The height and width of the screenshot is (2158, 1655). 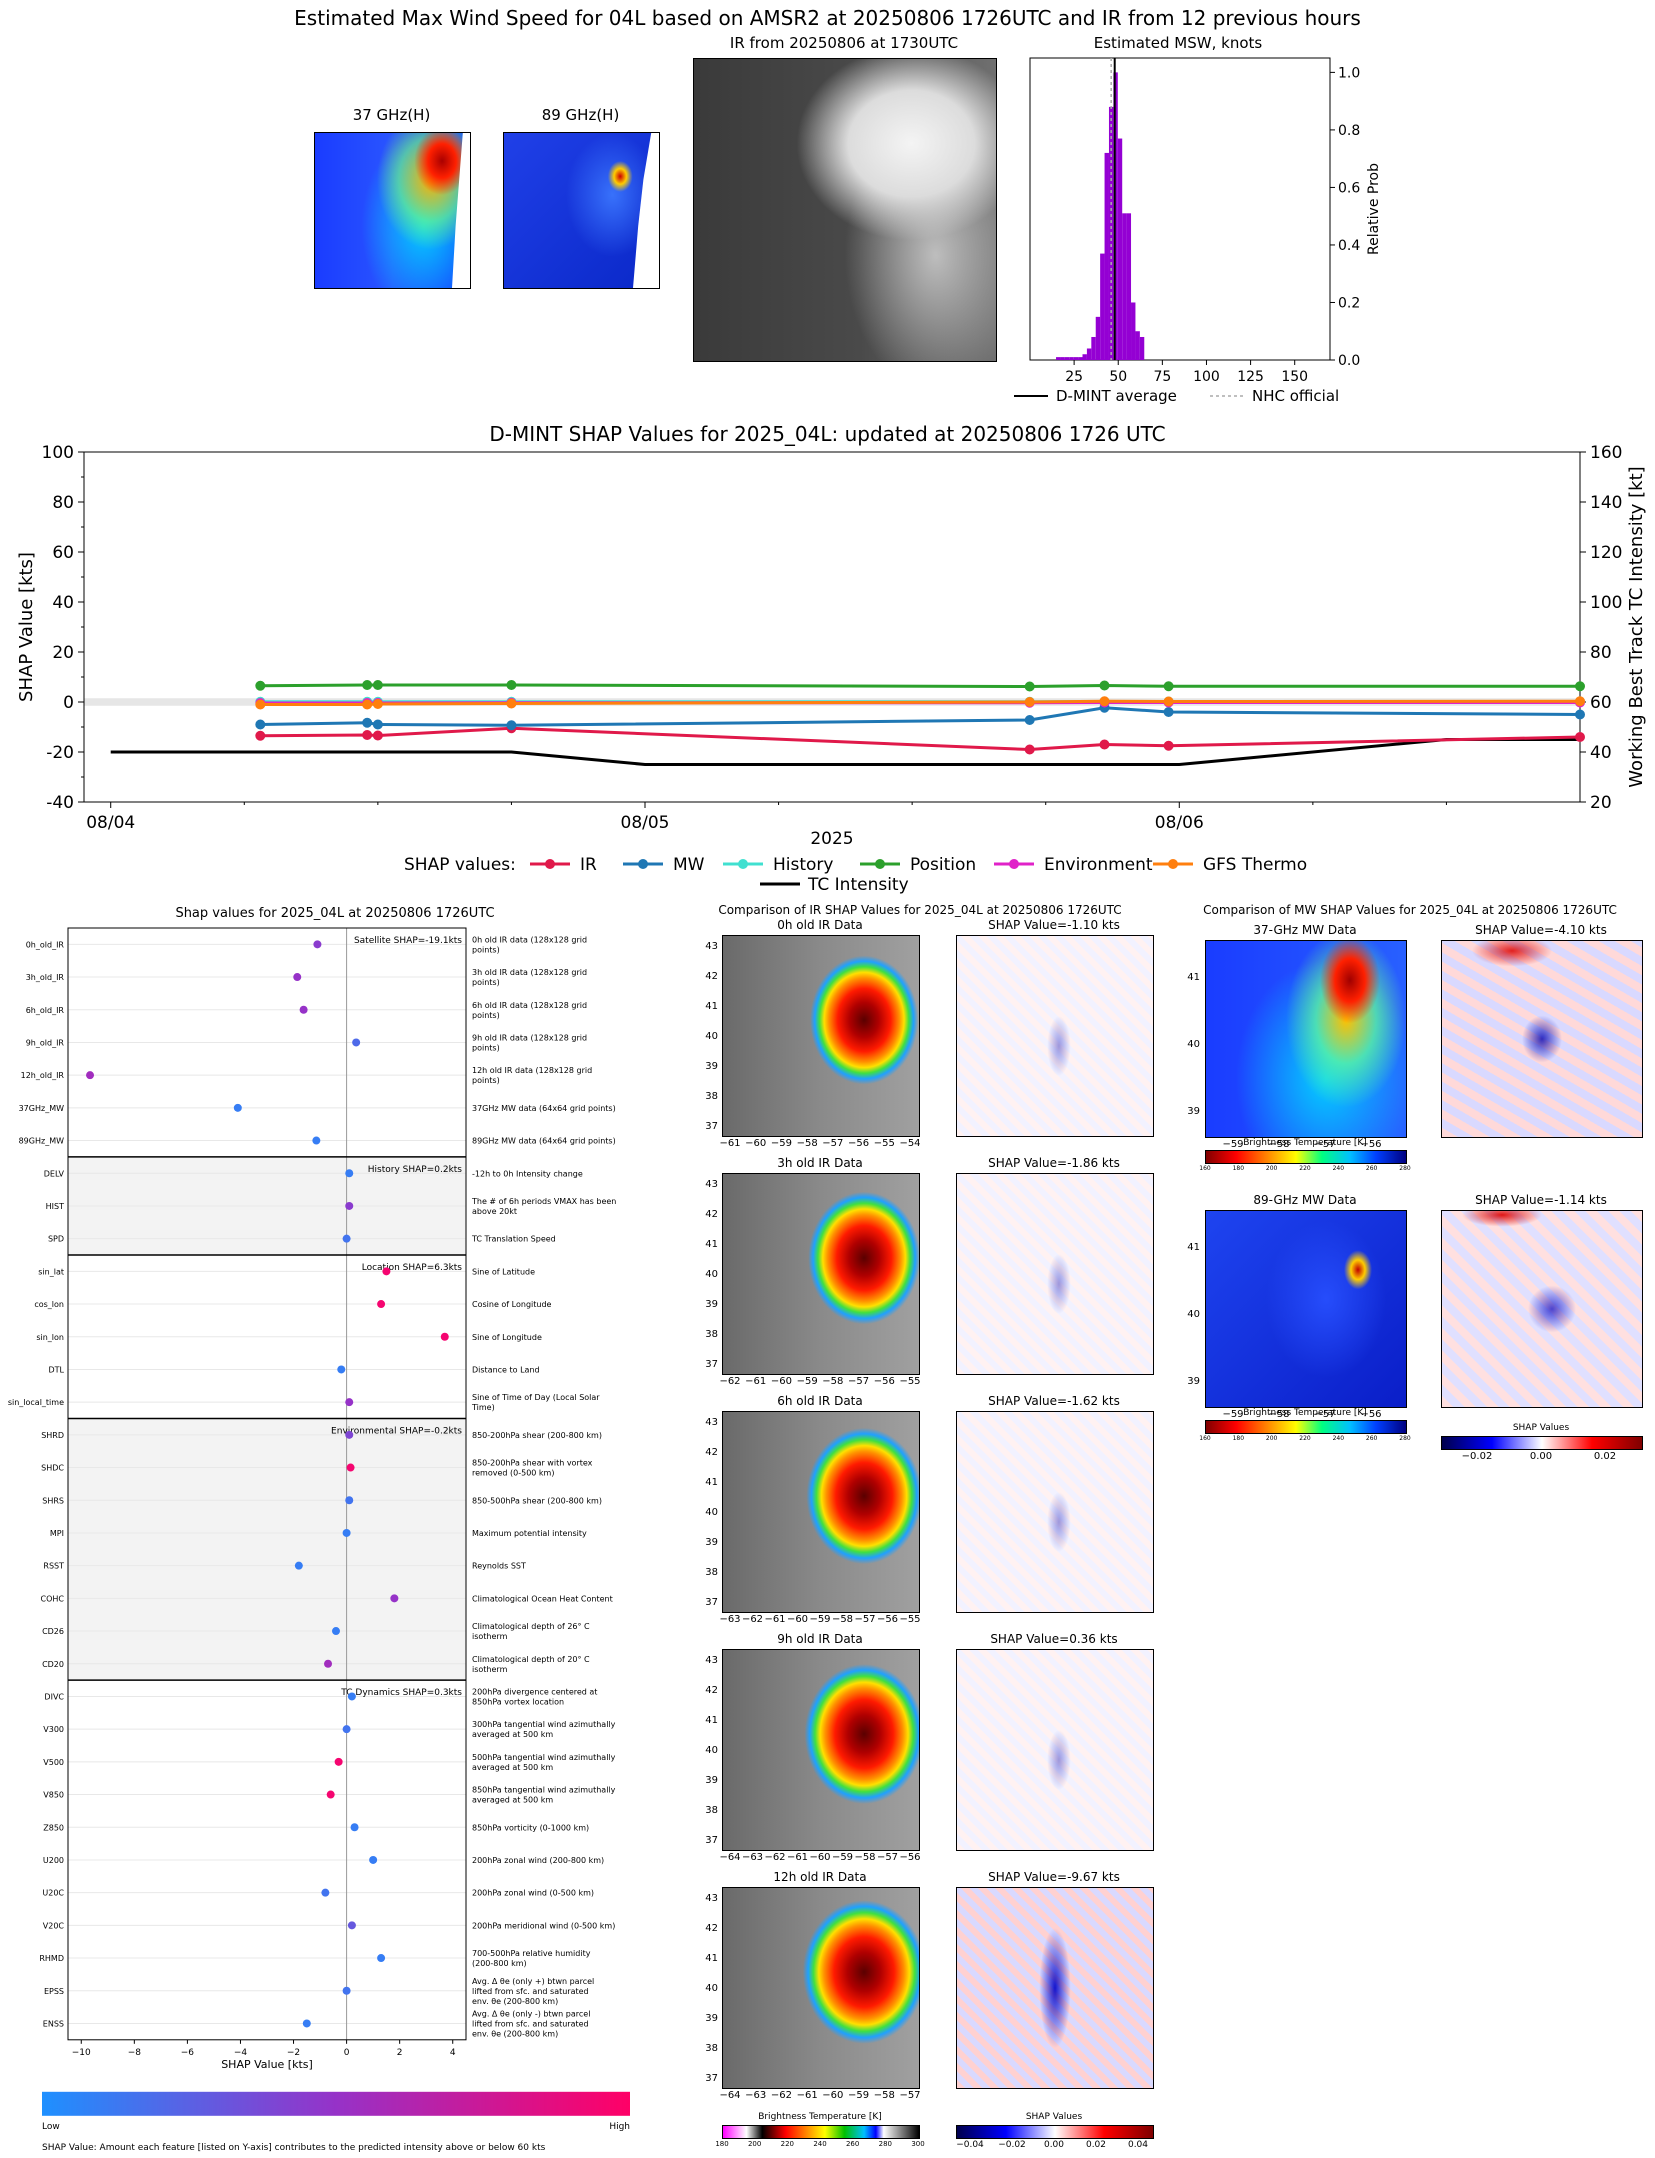 What do you see at coordinates (820, 2144) in the screenshot?
I see `ir-bt-tick: 240` at bounding box center [820, 2144].